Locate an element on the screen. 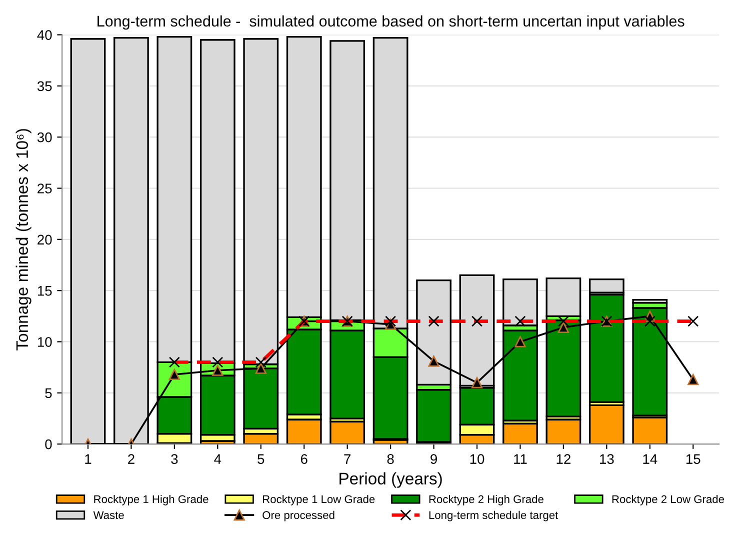 The height and width of the screenshot is (535, 730). y-tick-label: 15 is located at coordinates (45, 291).